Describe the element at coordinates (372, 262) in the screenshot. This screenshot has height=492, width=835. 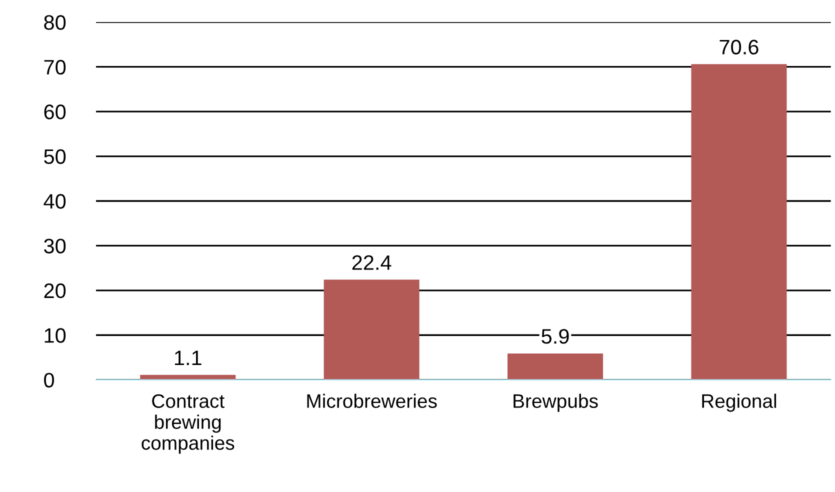
I see `data-label: 22.4` at that location.